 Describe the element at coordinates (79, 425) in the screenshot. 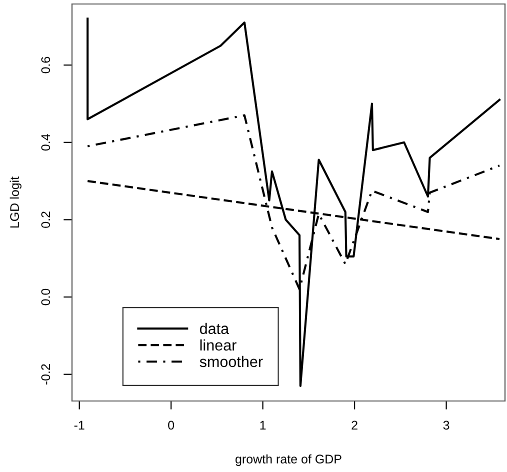

I see `x-tick-label: -1` at that location.